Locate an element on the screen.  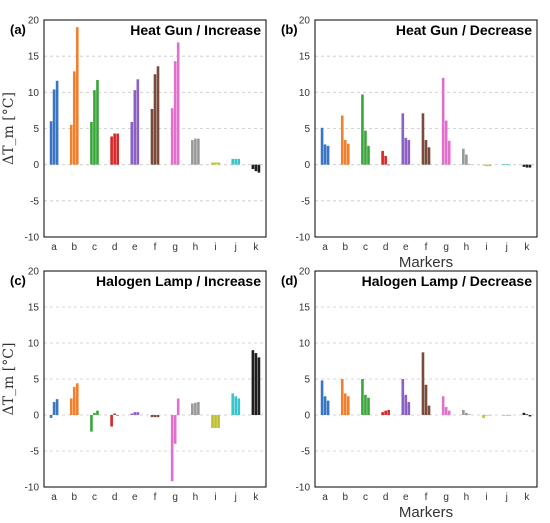
x-tick-label: d is located at coordinates (115, 497).